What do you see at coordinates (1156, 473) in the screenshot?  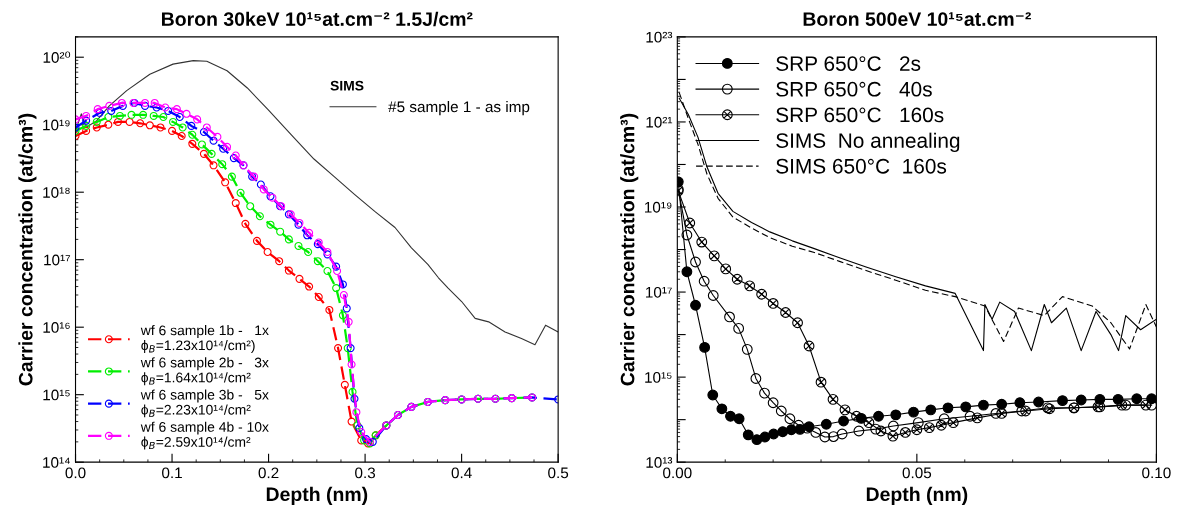 I see `x-tick-label: 0.10` at bounding box center [1156, 473].